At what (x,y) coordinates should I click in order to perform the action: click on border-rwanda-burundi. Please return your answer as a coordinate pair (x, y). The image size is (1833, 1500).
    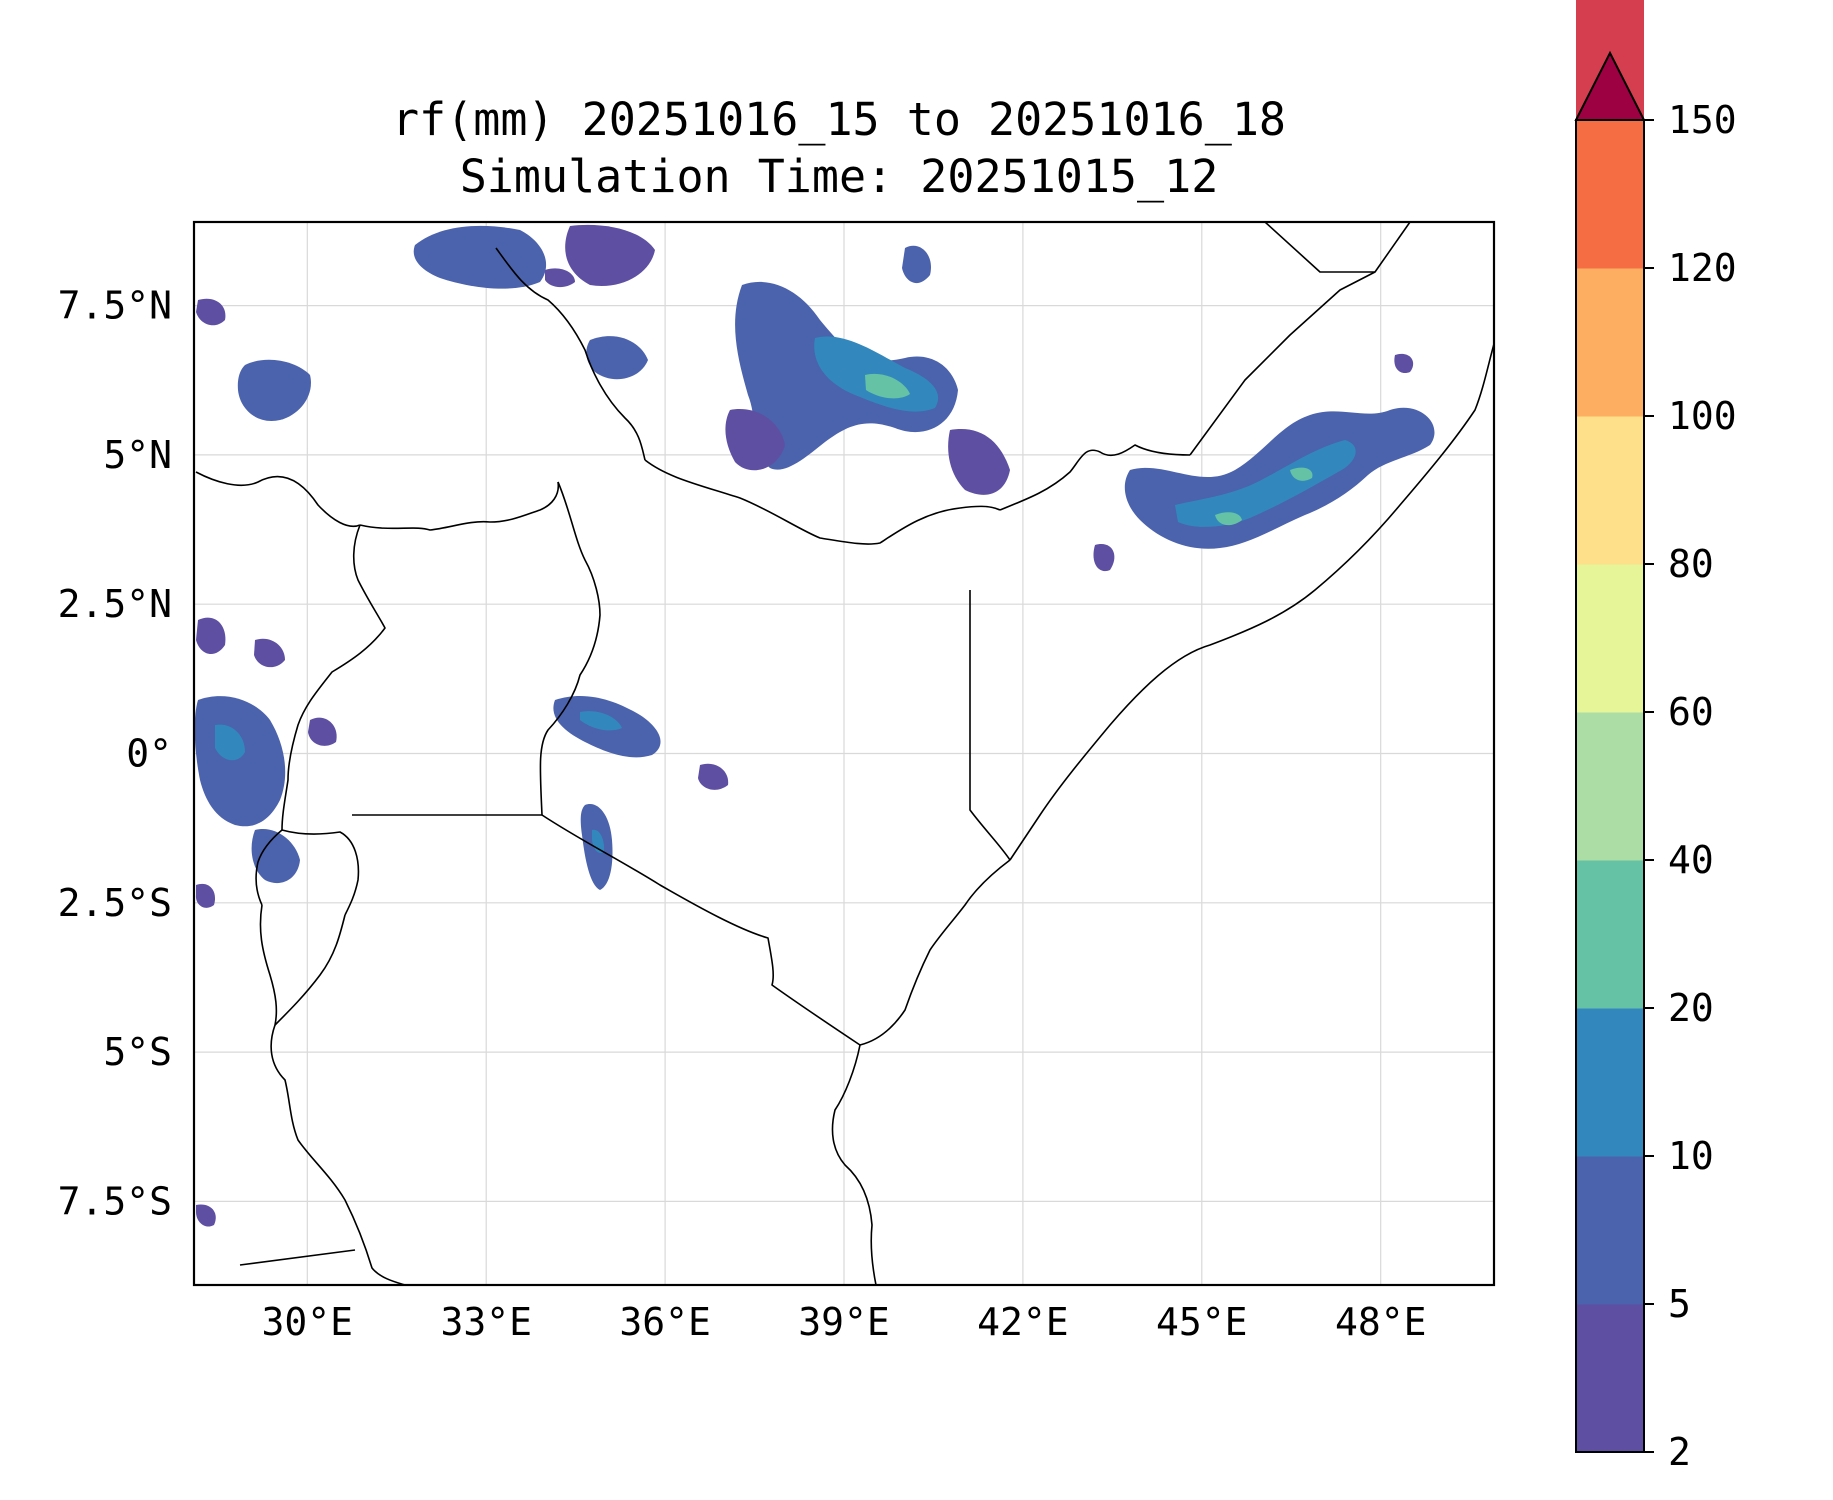
    Looking at the image, I should click on (320, 872).